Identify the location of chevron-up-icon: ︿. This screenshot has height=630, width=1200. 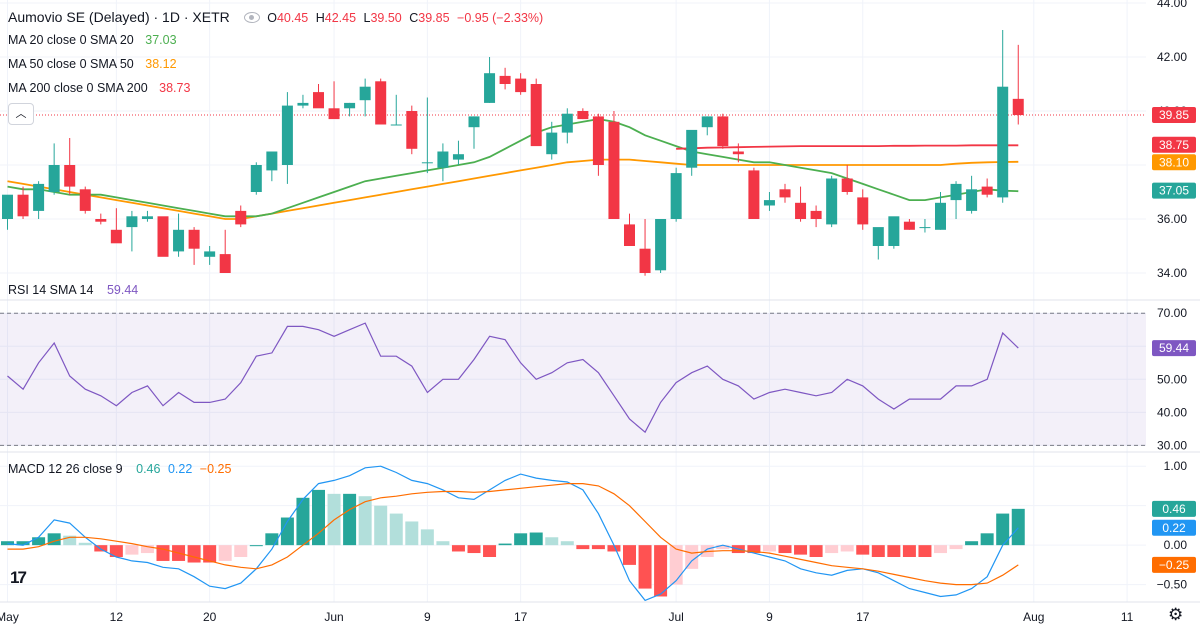
(21, 114).